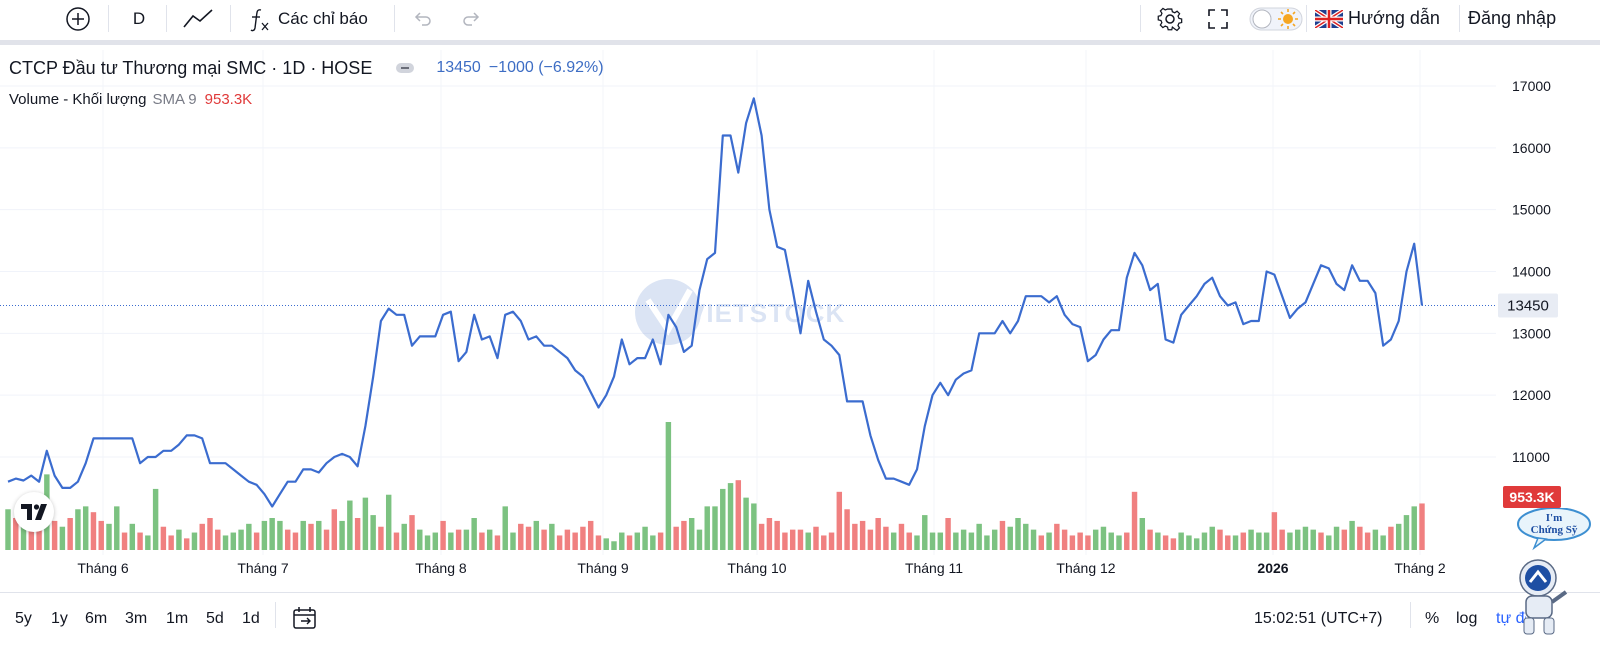 This screenshot has width=1600, height=647. I want to click on add-symbol-button, so click(78, 18).